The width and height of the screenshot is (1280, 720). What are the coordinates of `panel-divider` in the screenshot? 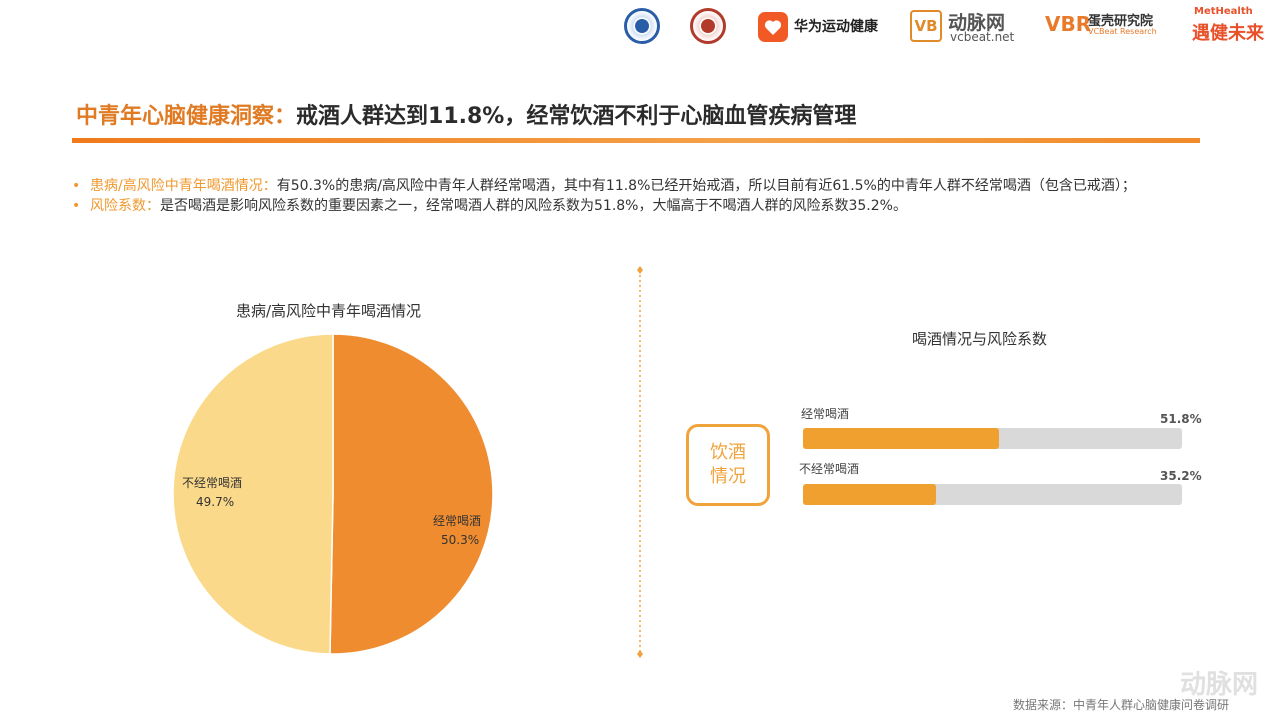 It's located at (640, 462).